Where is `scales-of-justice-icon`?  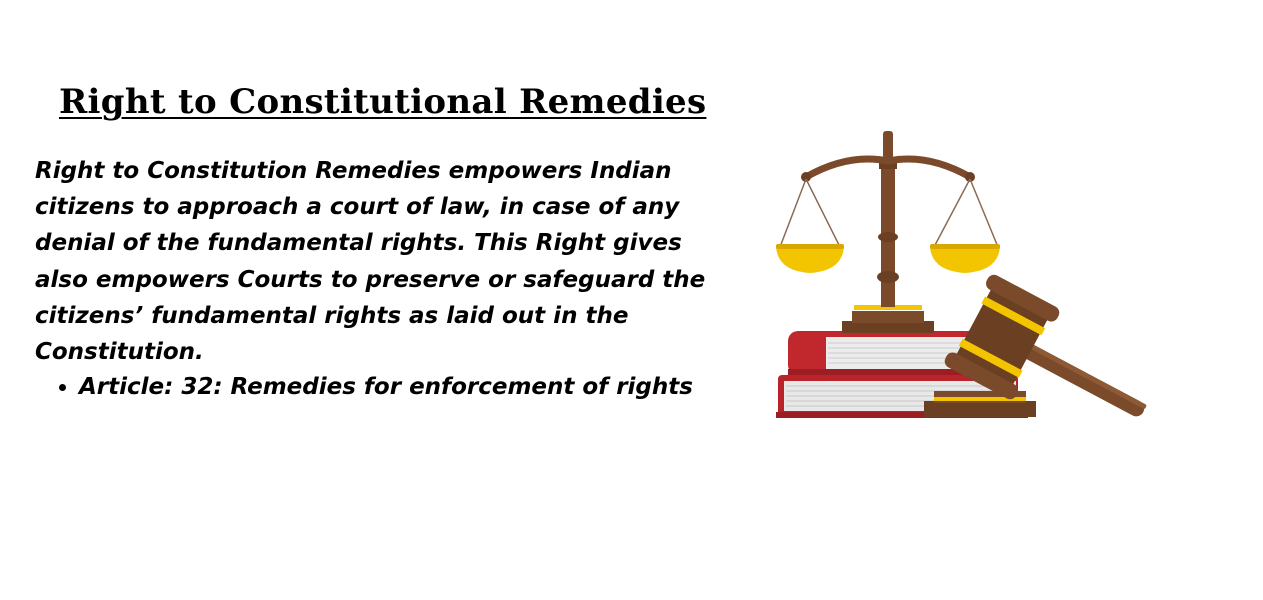
scales-of-justice-icon is located at coordinates (888, 232).